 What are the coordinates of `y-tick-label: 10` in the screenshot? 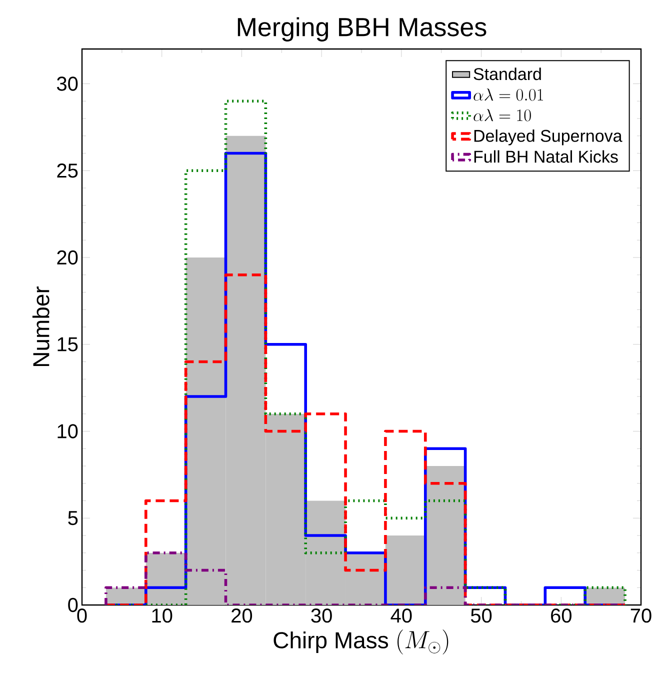 It's located at (68, 431).